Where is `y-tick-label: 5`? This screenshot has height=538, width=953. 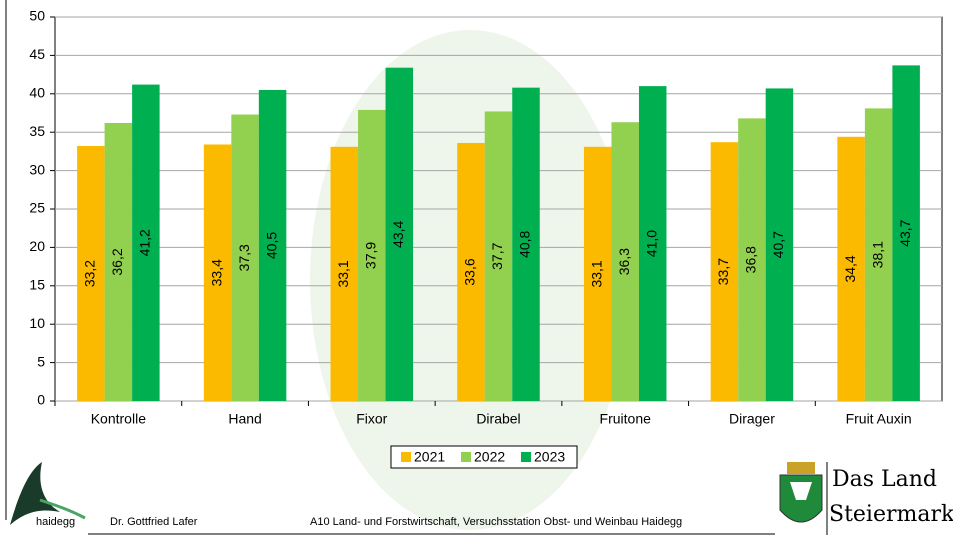
y-tick-label: 5 is located at coordinates (41, 361).